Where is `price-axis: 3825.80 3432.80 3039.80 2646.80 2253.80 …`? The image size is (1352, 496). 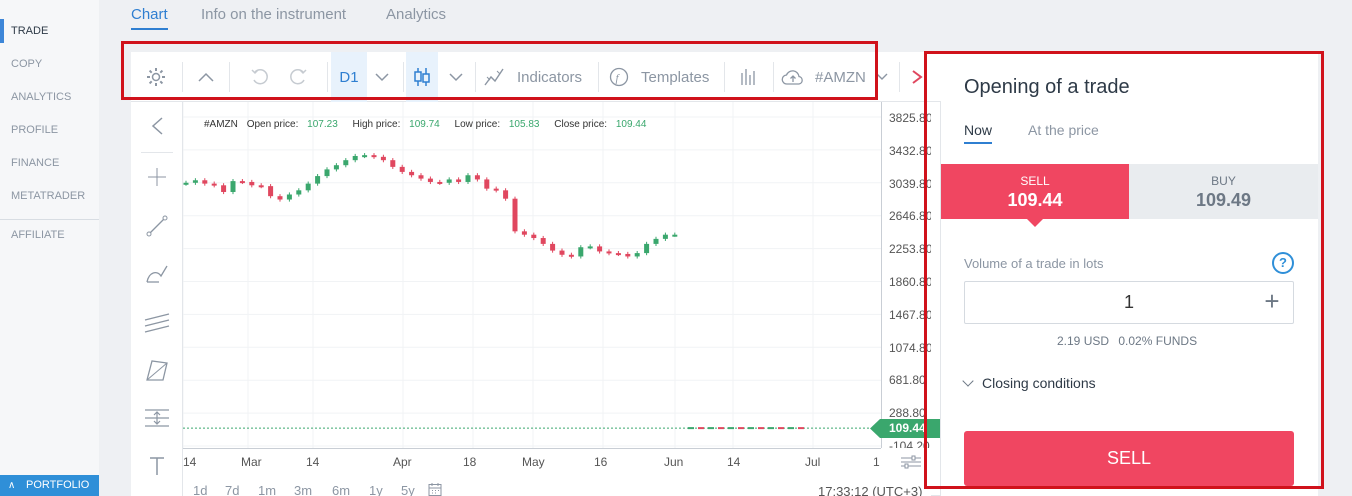 price-axis: 3825.80 3432.80 3039.80 2646.80 2253.80 … is located at coordinates (906, 275).